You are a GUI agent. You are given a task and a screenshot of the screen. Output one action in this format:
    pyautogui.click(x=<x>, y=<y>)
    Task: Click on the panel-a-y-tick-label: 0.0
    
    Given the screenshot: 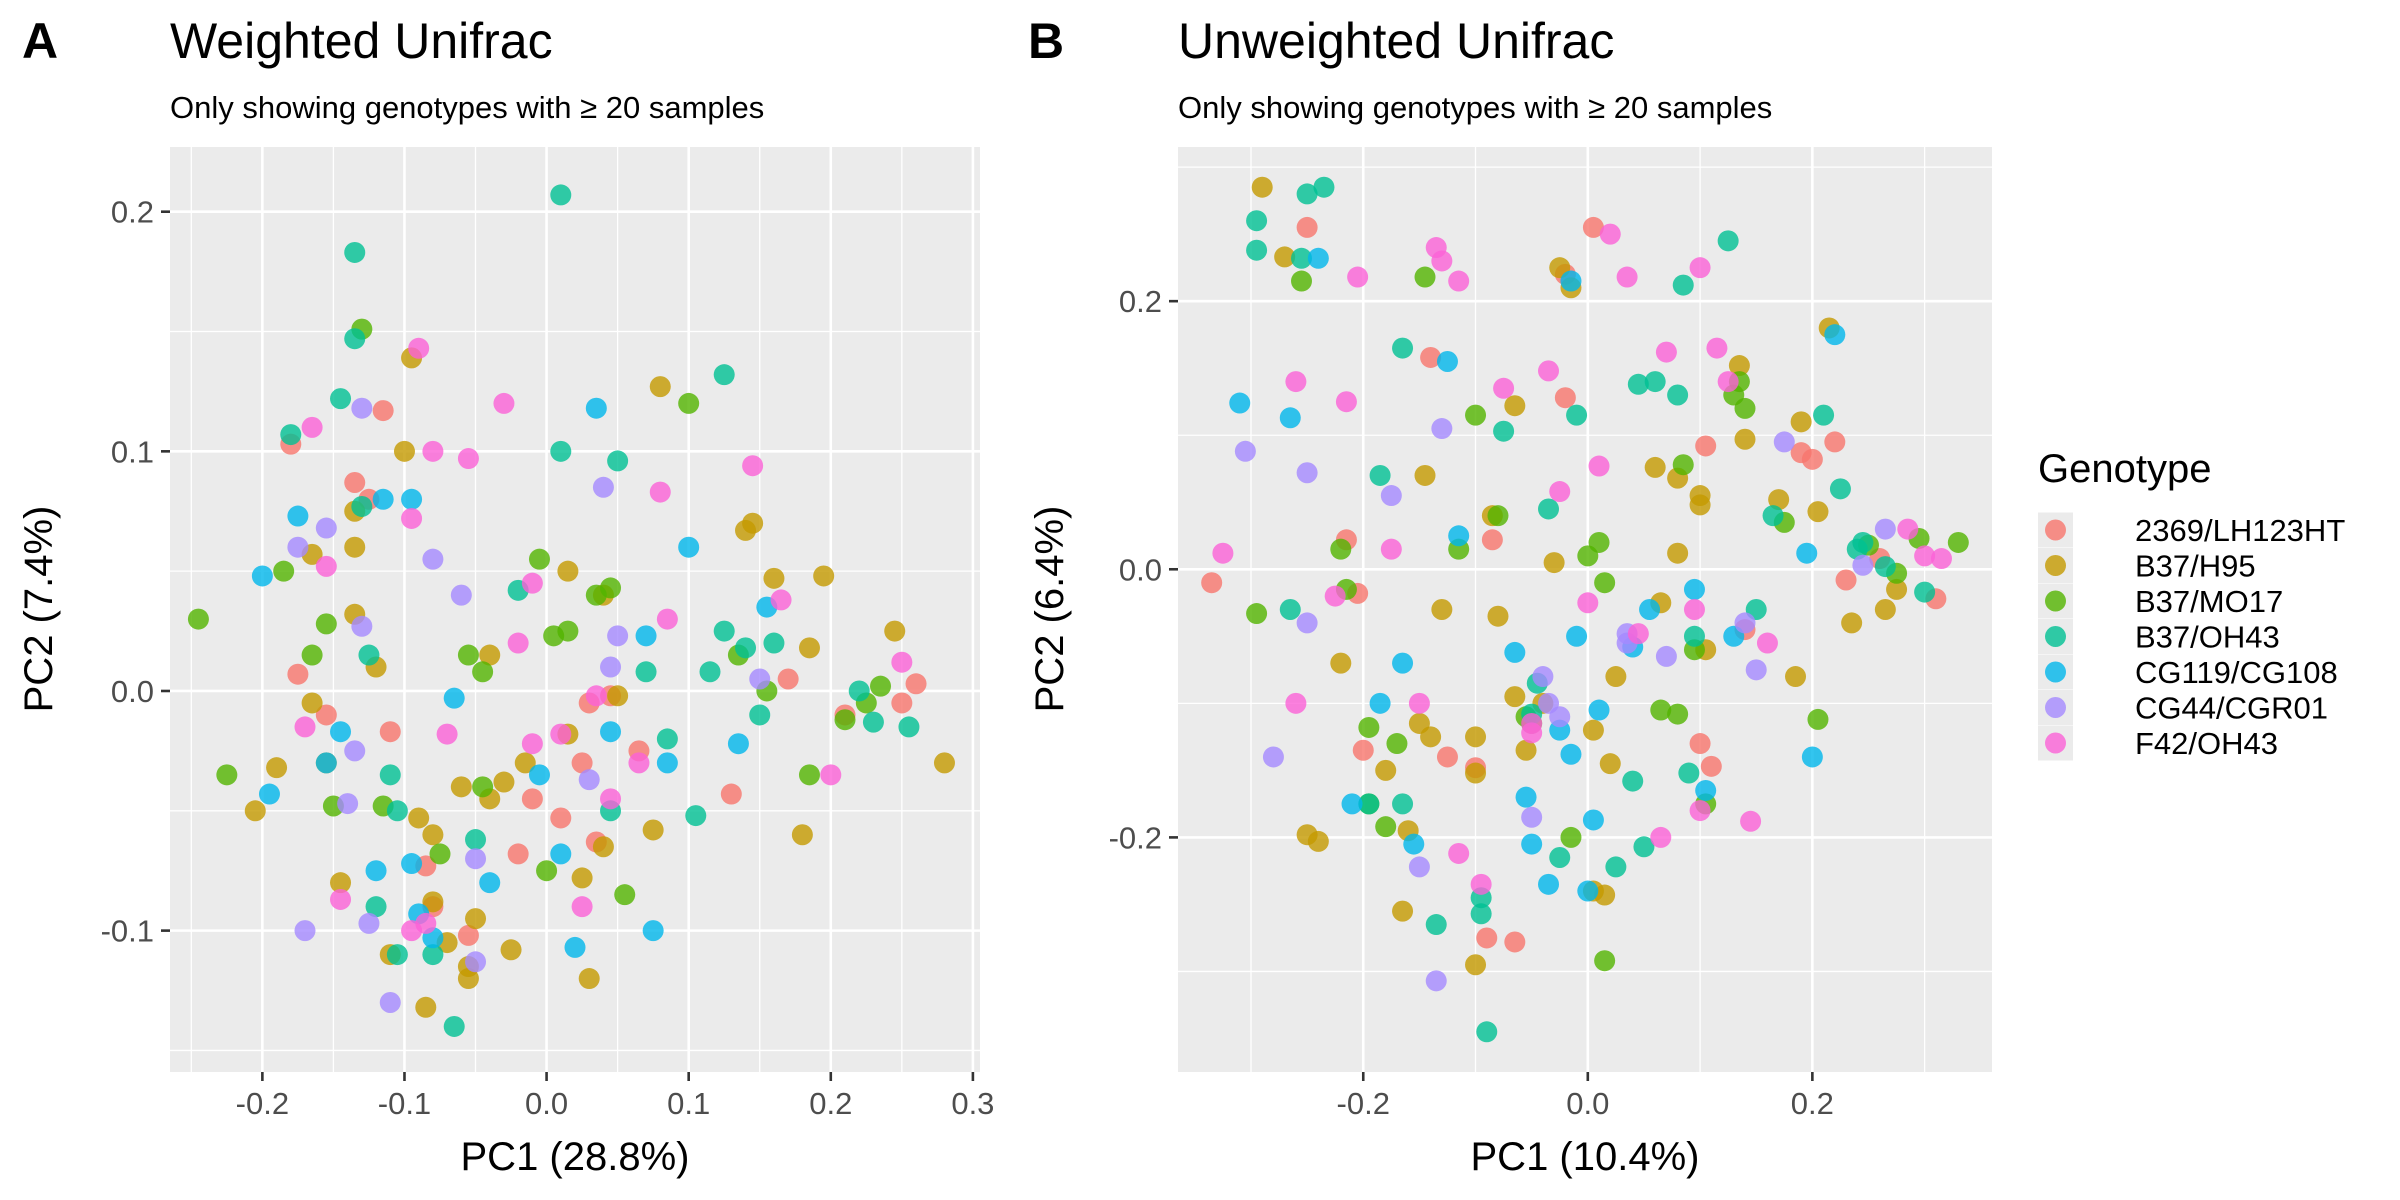 What is the action you would take?
    pyautogui.click(x=132, y=691)
    